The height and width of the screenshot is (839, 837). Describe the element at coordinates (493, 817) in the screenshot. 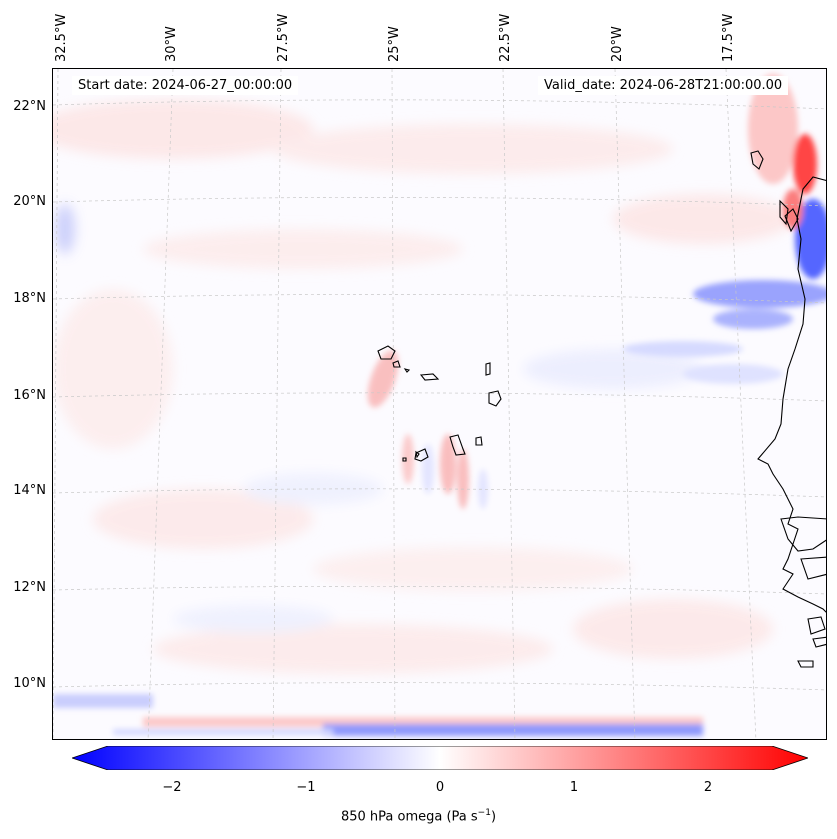

I see `colorbar-label-end: )` at that location.